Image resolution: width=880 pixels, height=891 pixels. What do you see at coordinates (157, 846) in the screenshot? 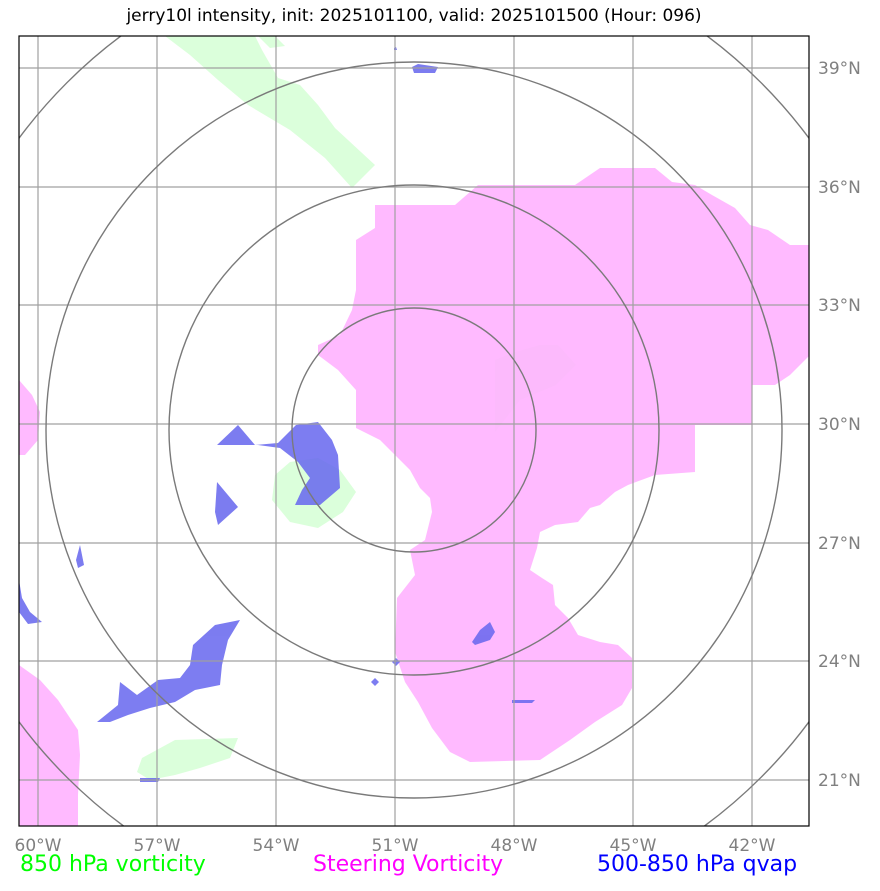
I see `lon-tick-label: 57°W` at bounding box center [157, 846].